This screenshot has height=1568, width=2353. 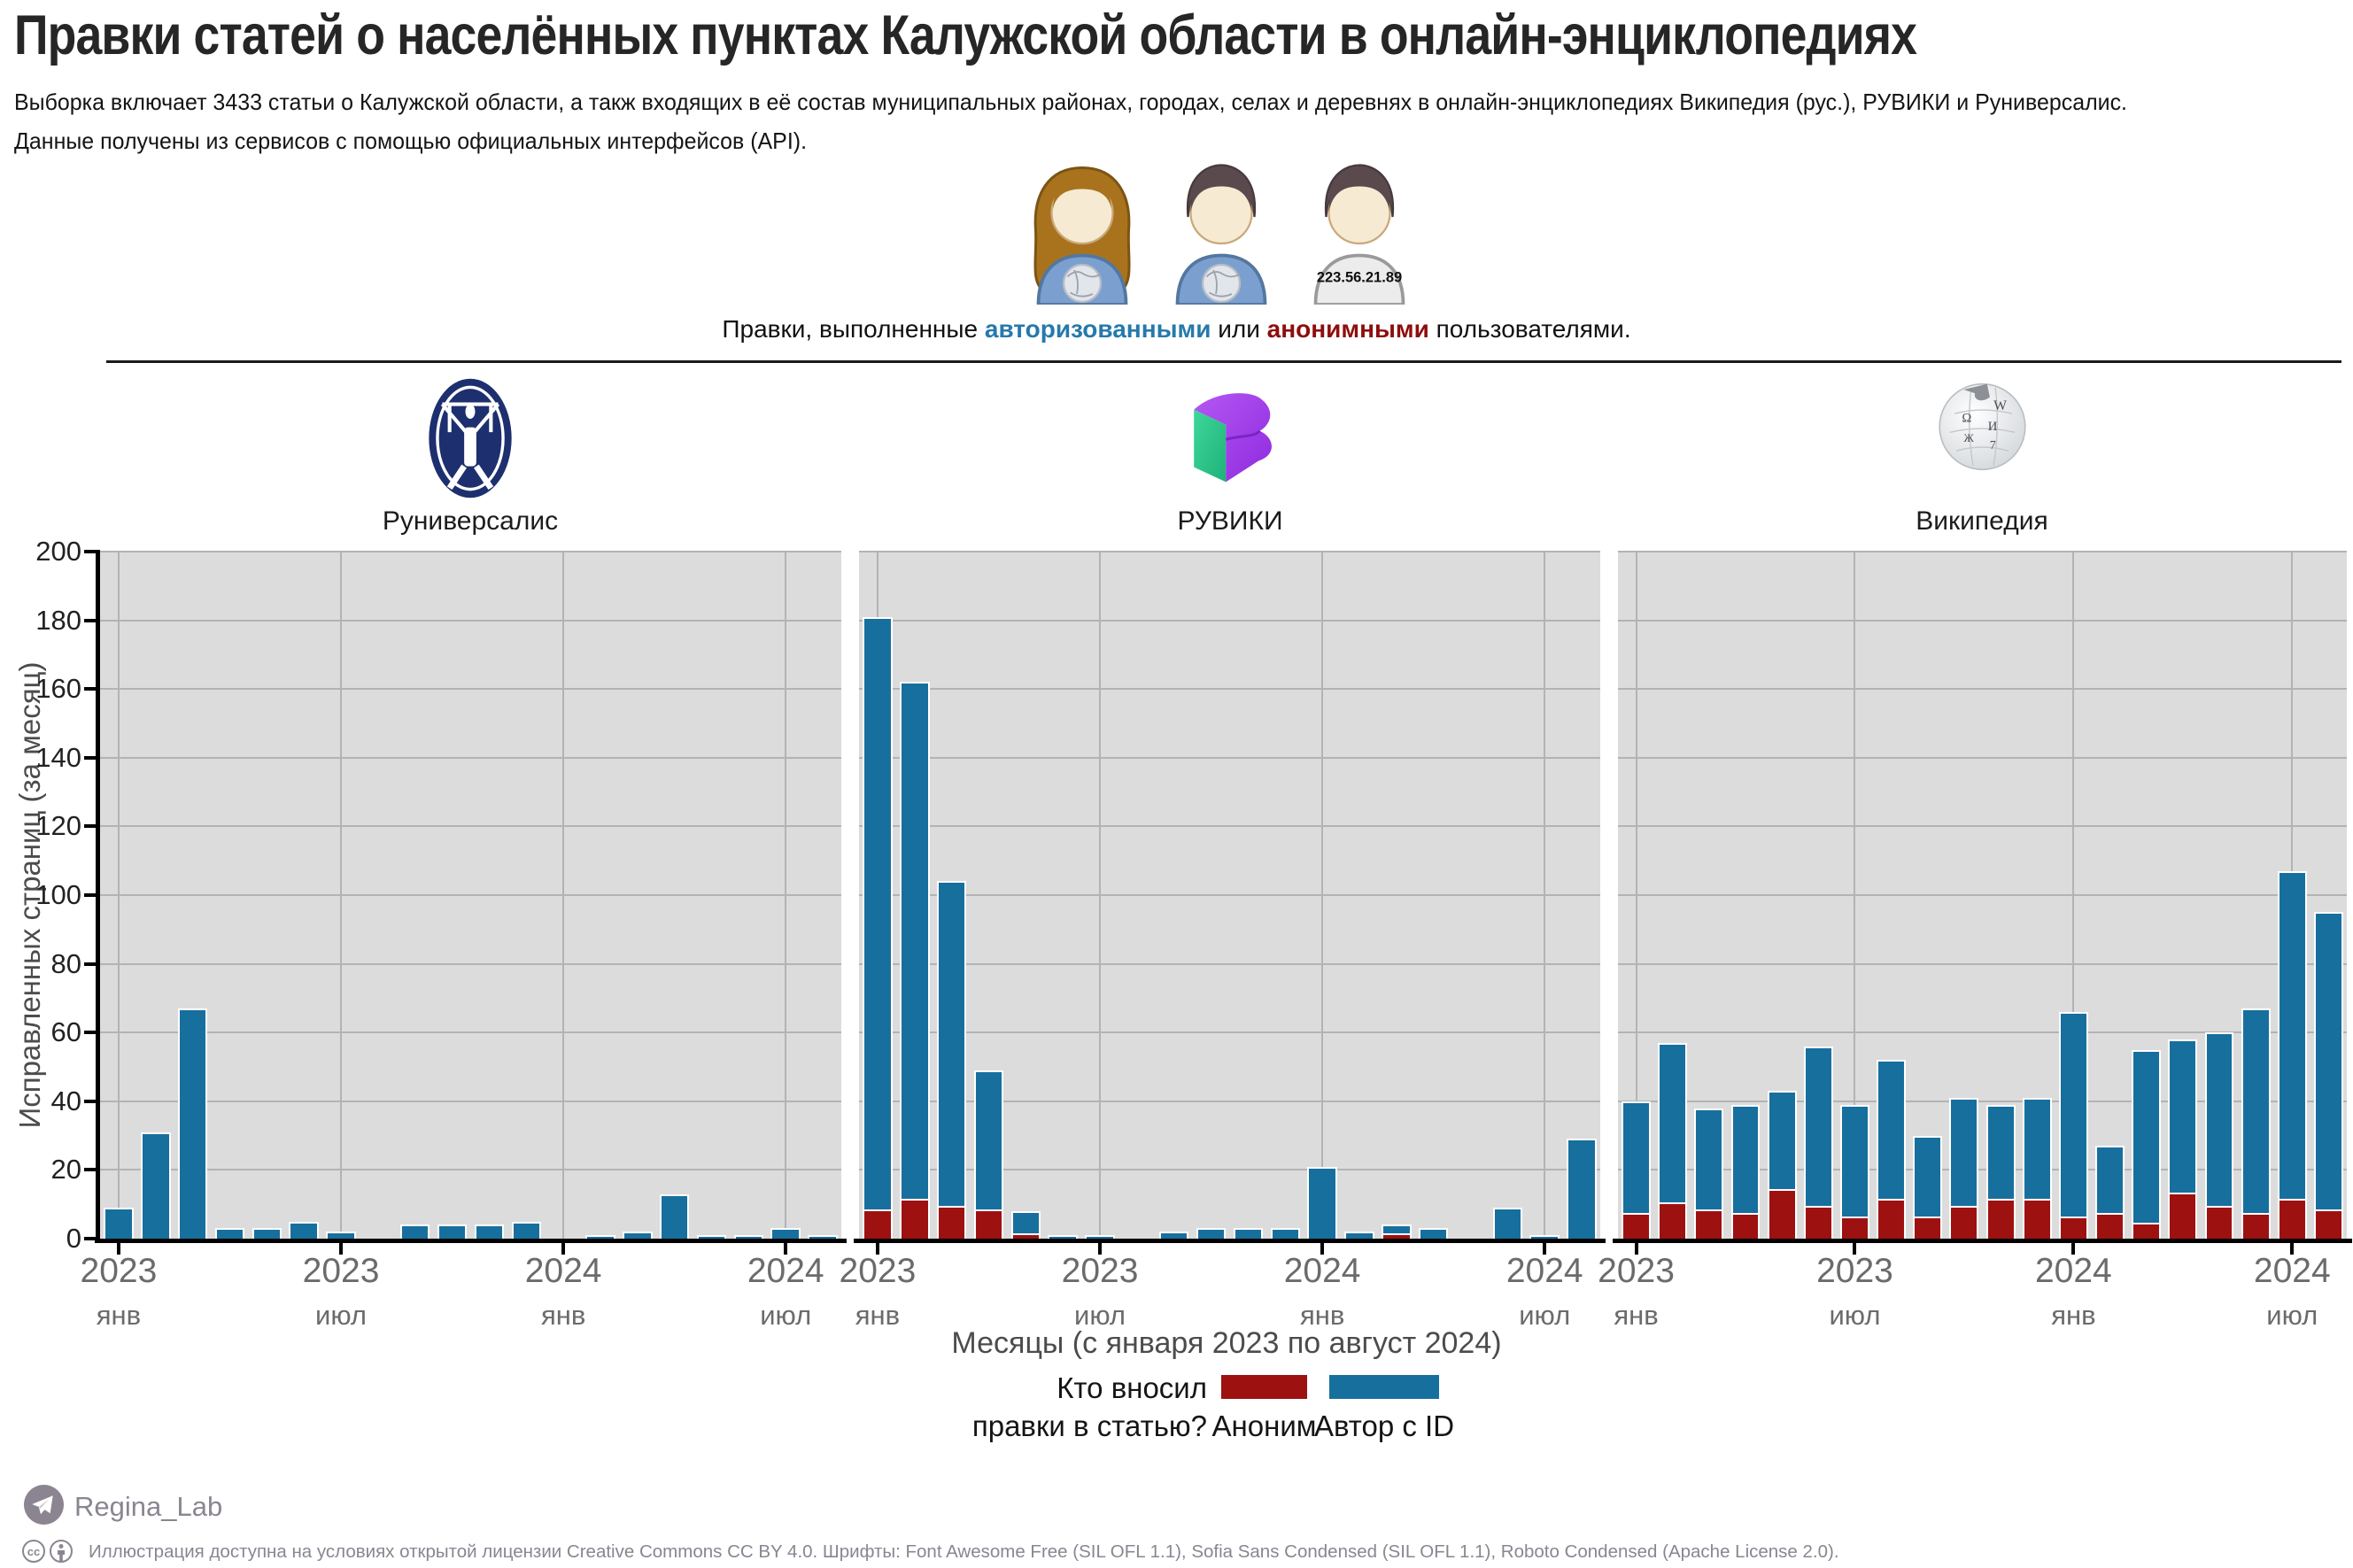 What do you see at coordinates (58, 620) in the screenshot?
I see `y-tick-label: 180` at bounding box center [58, 620].